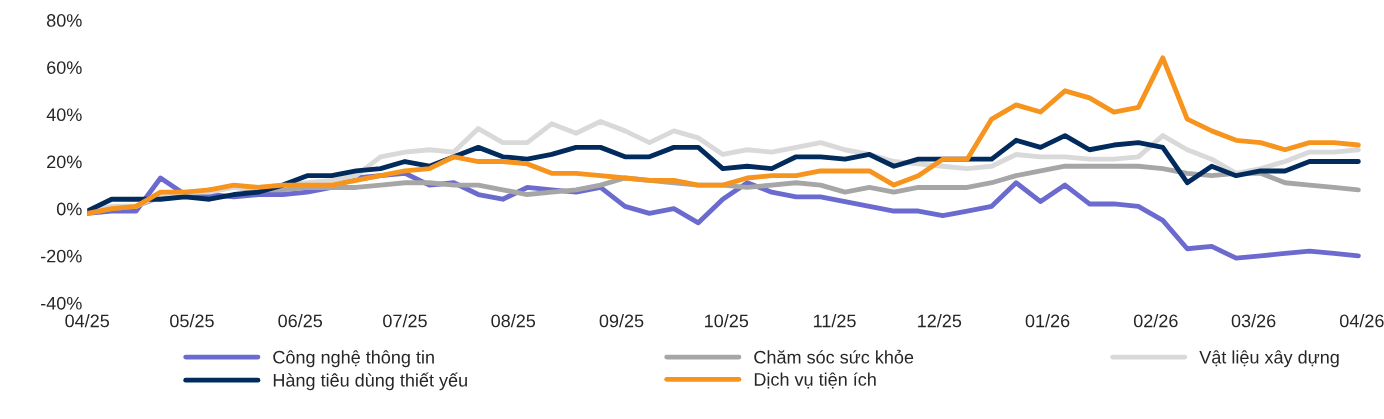 This screenshot has width=1384, height=419. Describe the element at coordinates (940, 321) in the screenshot. I see `x-tick-label: 12/25` at that location.